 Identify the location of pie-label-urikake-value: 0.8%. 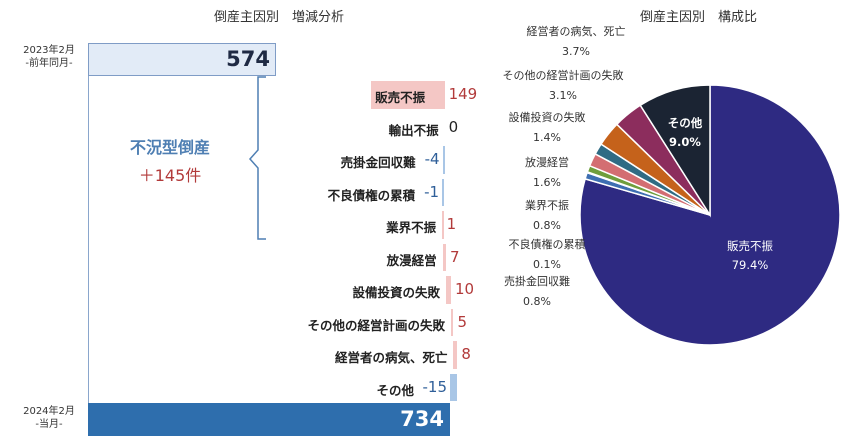
(537, 301).